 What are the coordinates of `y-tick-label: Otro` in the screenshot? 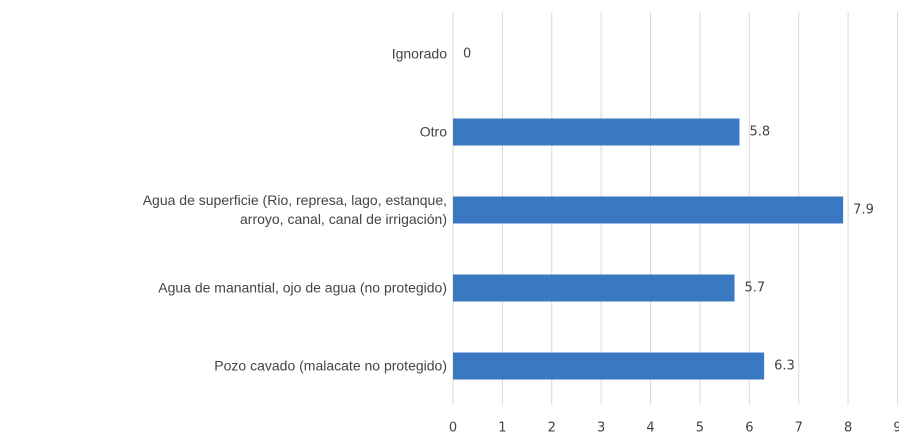 It's located at (433, 131).